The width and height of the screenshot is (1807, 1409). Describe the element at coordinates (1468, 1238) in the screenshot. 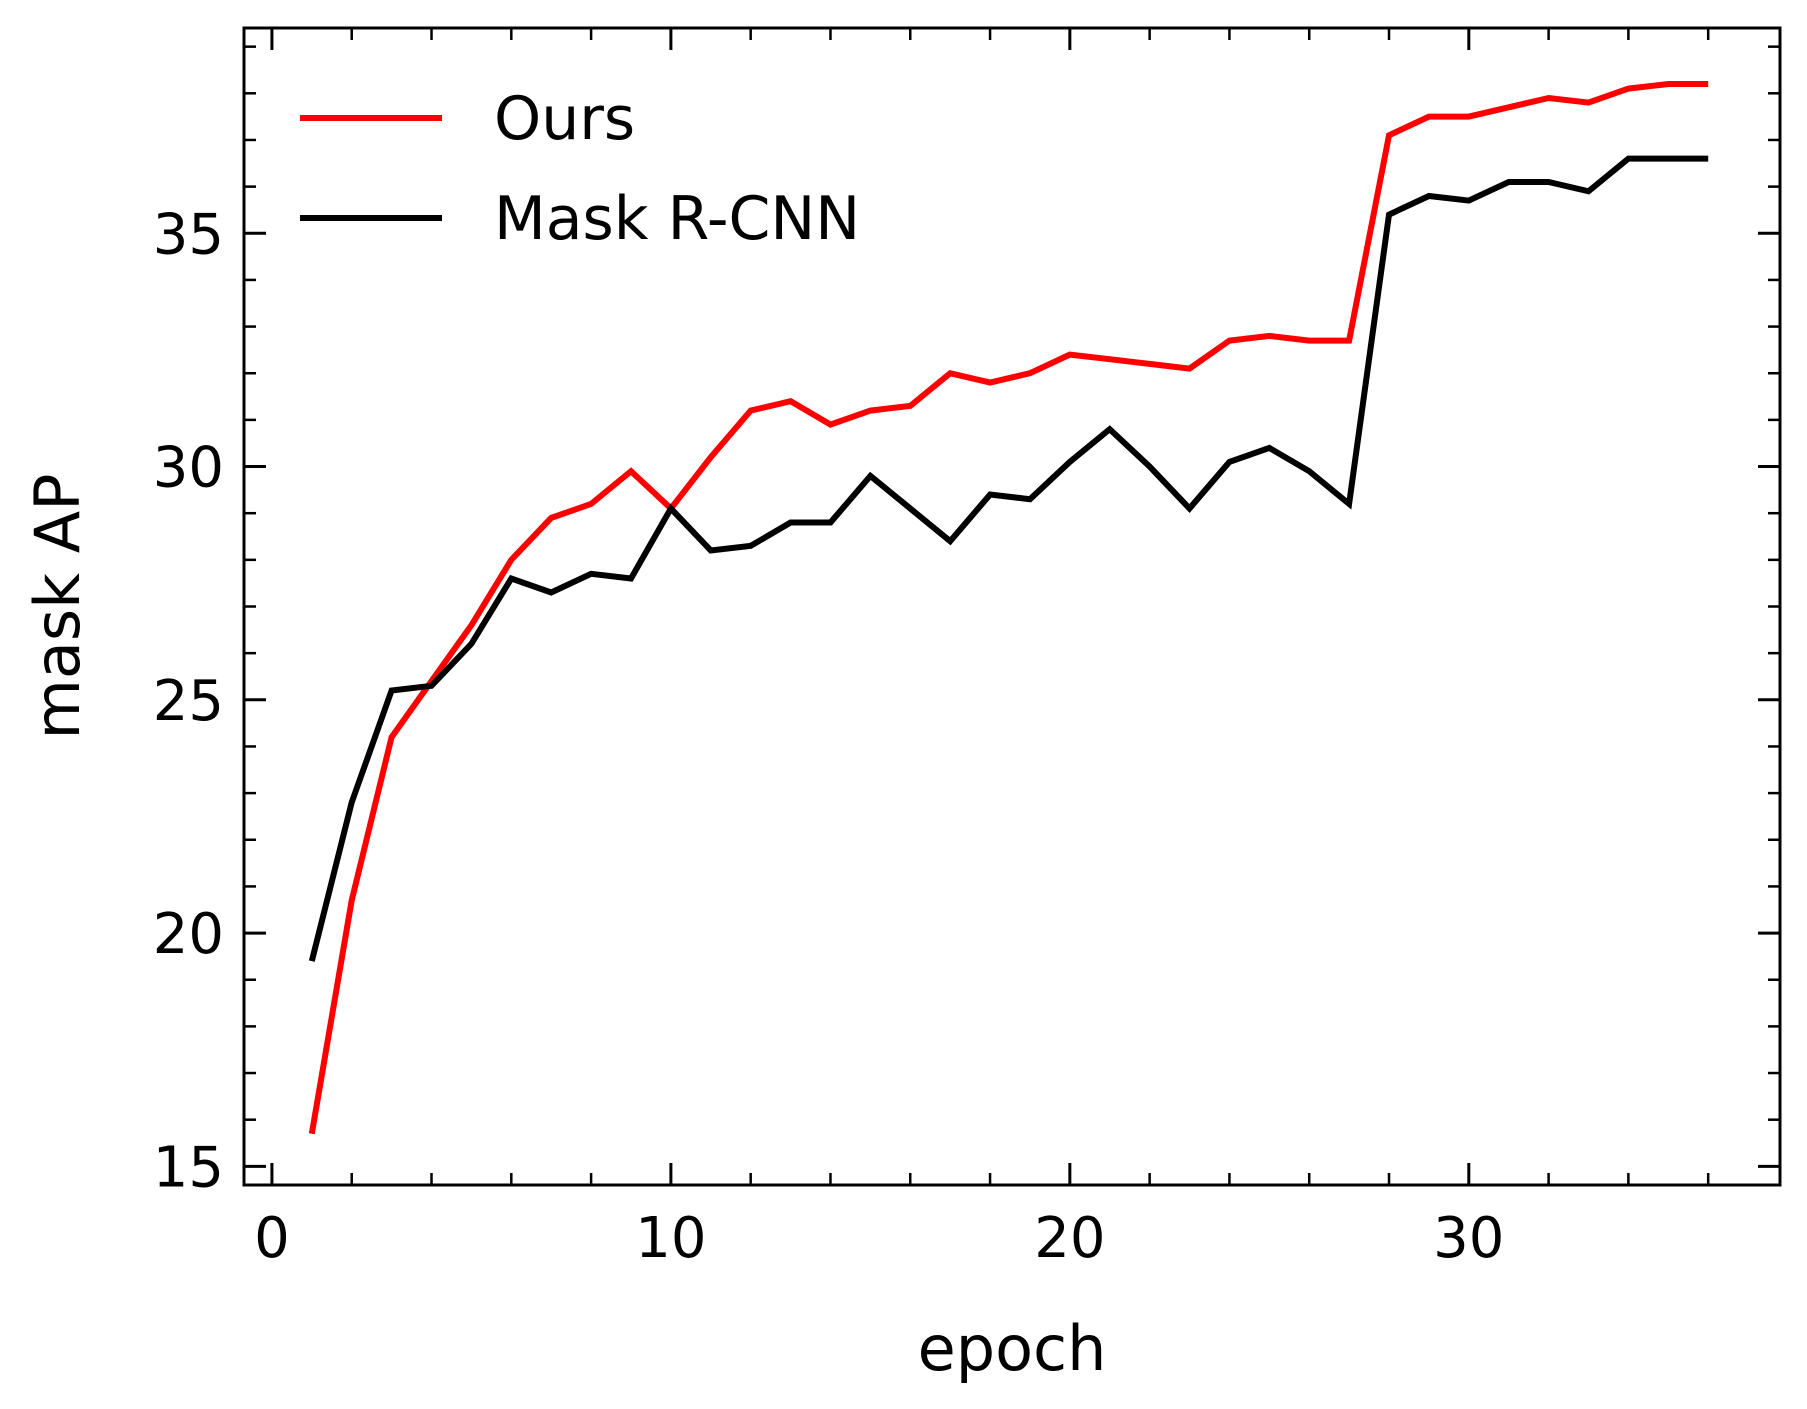

I see `x-tick-label: 30` at that location.